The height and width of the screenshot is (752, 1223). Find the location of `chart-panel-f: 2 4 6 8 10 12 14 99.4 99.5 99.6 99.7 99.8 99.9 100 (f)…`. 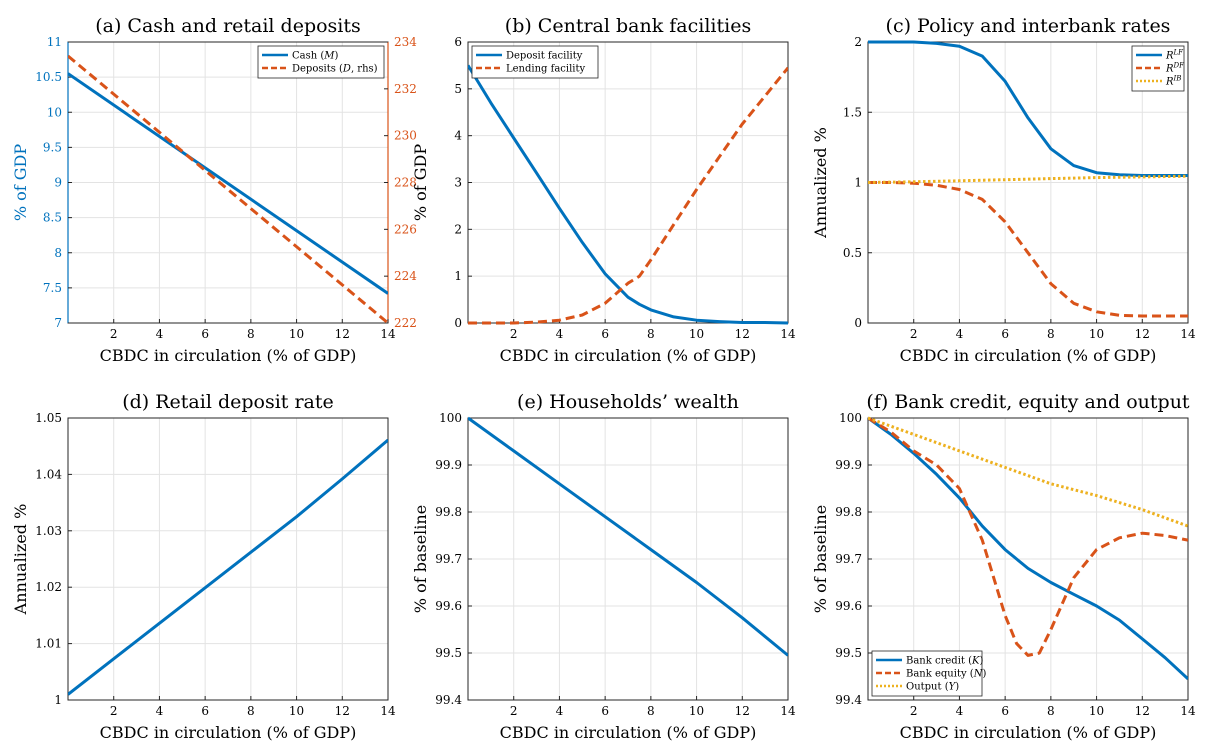

chart-panel-f: 2 4 6 8 10 12 14 99.4 99.5 99.6 99.7 99.8 99.9 100 (f)… is located at coordinates (1003, 566).